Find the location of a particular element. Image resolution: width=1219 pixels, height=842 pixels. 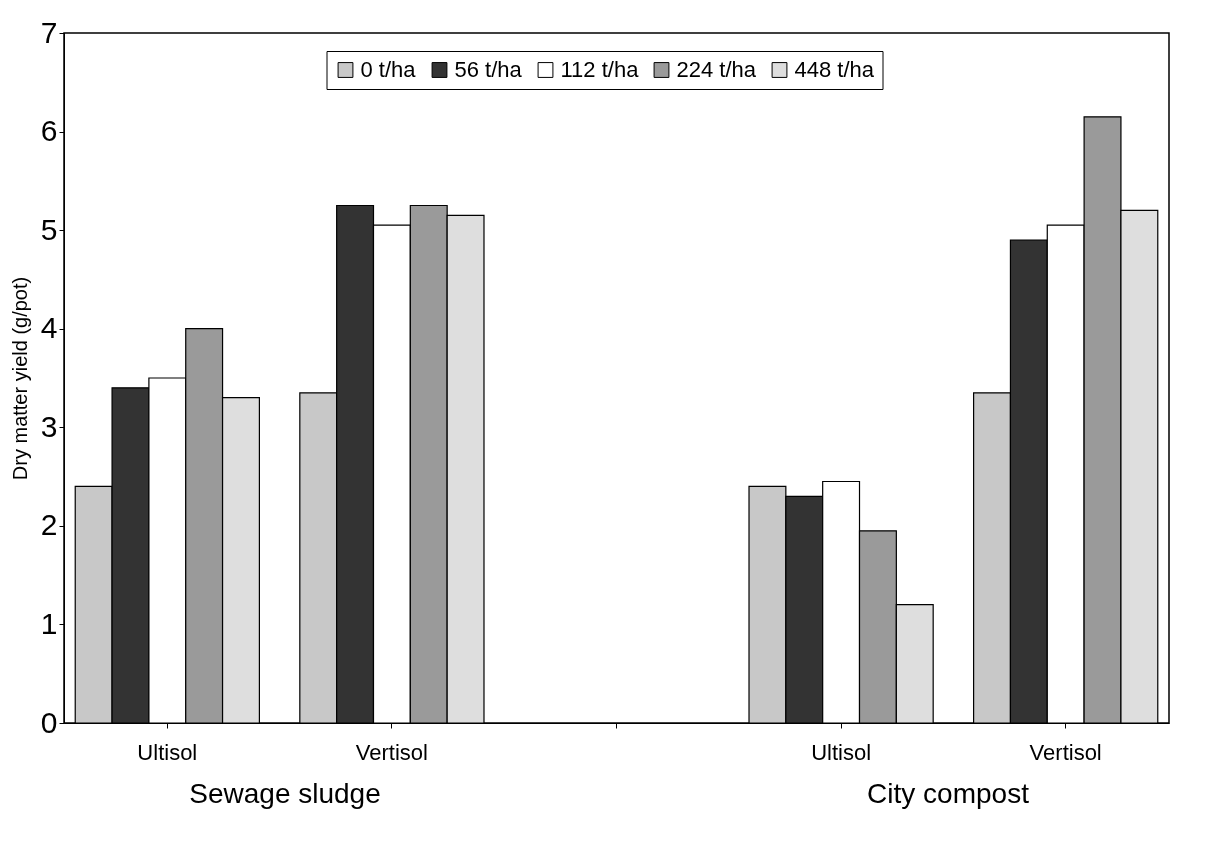

legend-label: 56 t/ha is located at coordinates (488, 69).